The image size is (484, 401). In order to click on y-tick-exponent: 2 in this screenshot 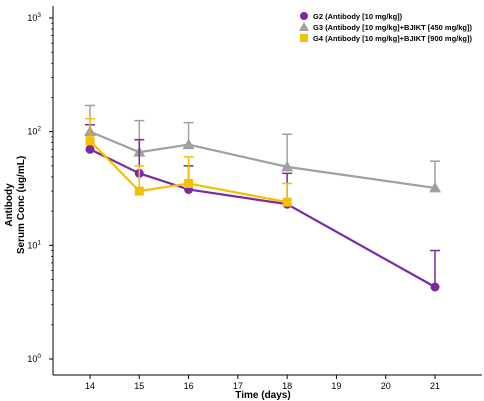, I will do `click(39, 129)`.